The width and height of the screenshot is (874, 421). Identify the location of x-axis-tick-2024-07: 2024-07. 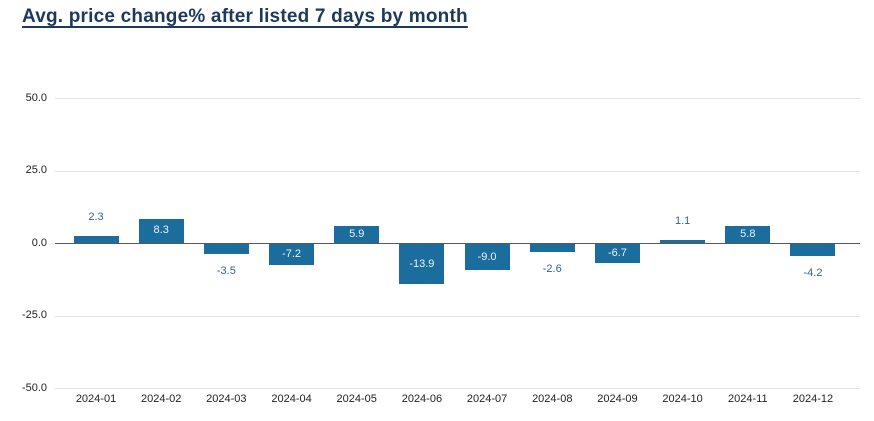
(487, 399).